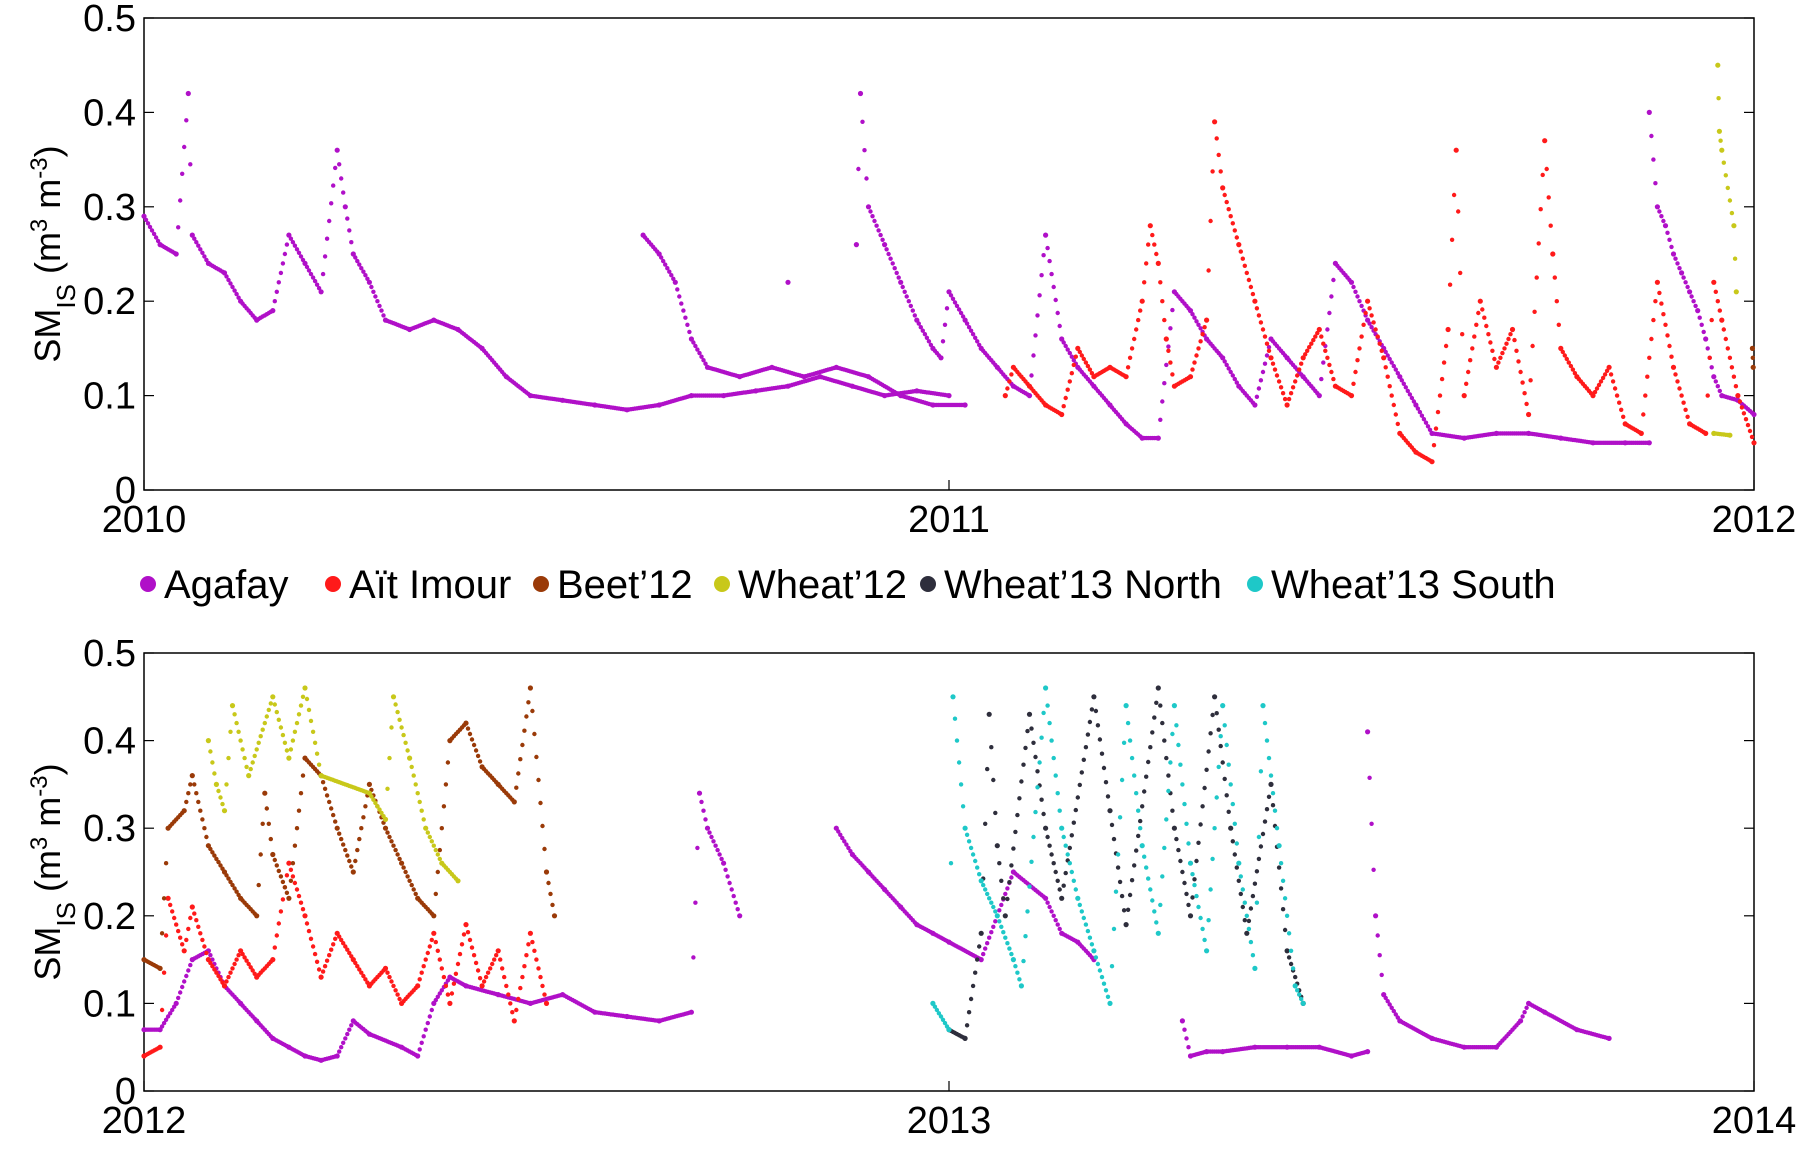  Describe the element at coordinates (1083, 585) in the screenshot. I see `legend-label: Wheat’13 North` at that location.